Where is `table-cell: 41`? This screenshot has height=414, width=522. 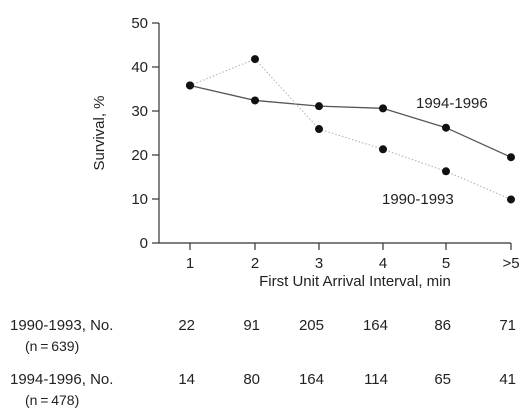 table-cell: 41 is located at coordinates (507, 379).